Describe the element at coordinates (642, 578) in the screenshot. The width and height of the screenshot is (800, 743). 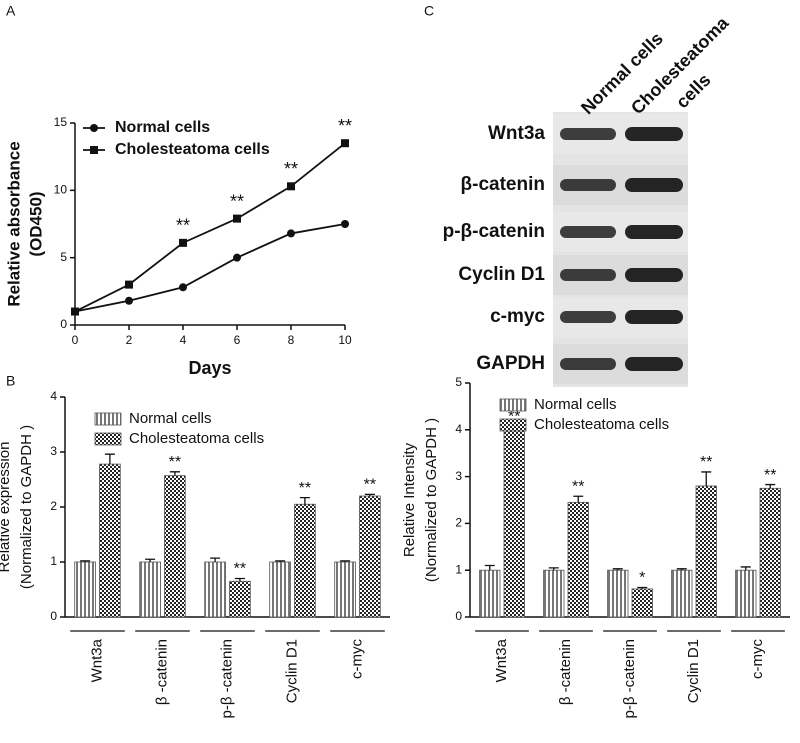
I see `significance: *` at that location.